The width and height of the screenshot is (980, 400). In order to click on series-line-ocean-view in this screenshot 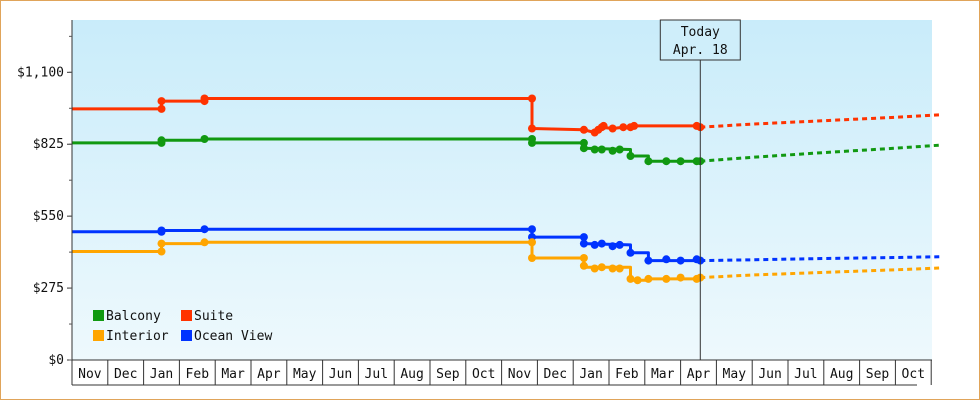, I will do `click(386, 245)`.